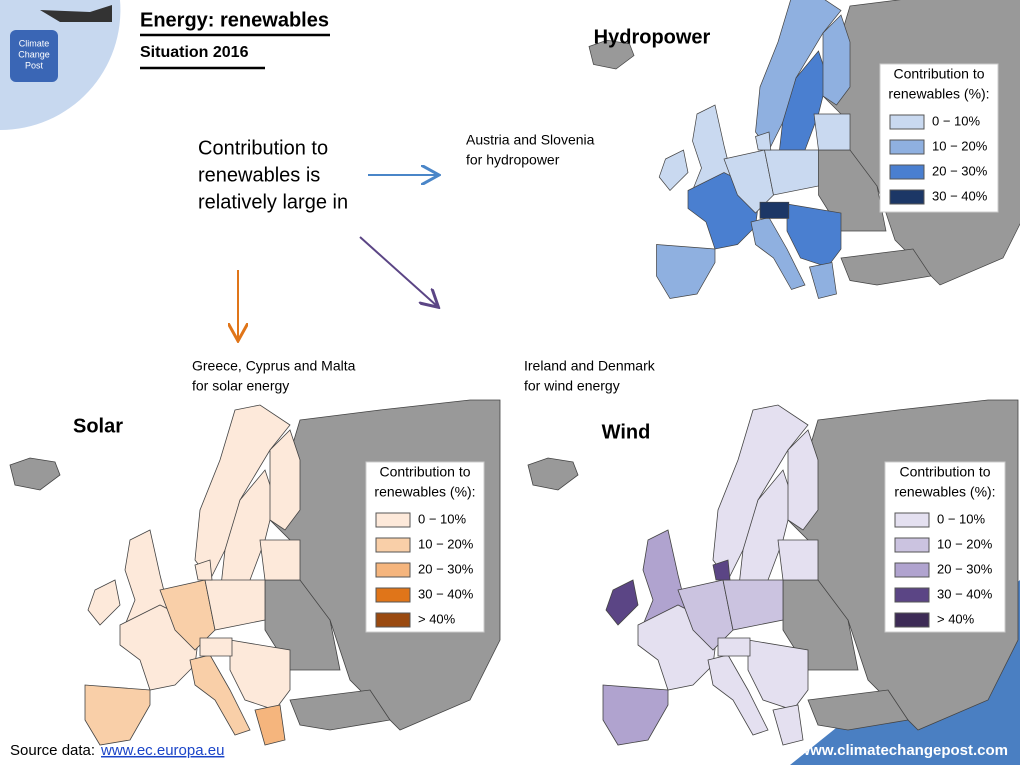 The image size is (1020, 765). I want to click on annotation: Austria and Slovenia, so click(530, 140).